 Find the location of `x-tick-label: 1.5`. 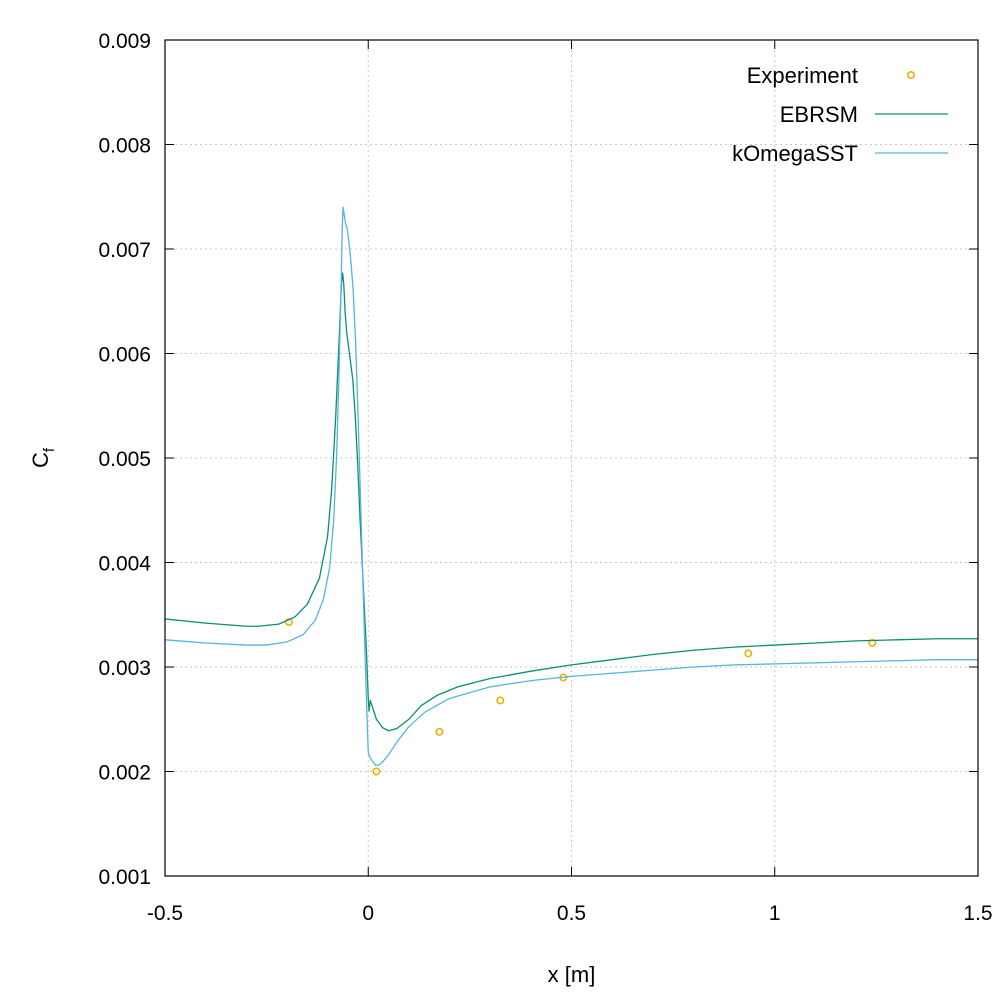

x-tick-label: 1.5 is located at coordinates (977, 913).